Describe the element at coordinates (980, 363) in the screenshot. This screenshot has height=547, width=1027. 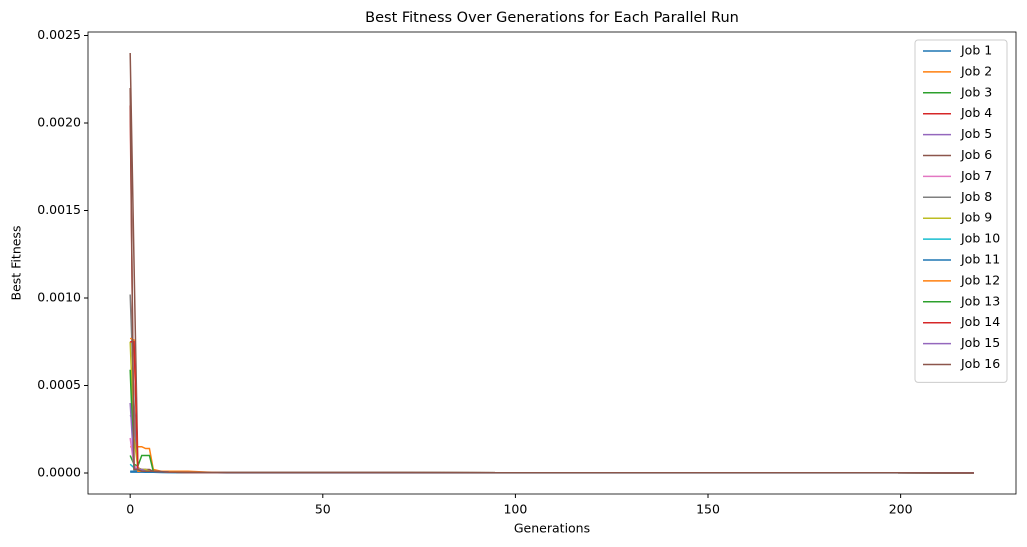
I see `legend-label: Job 16` at that location.